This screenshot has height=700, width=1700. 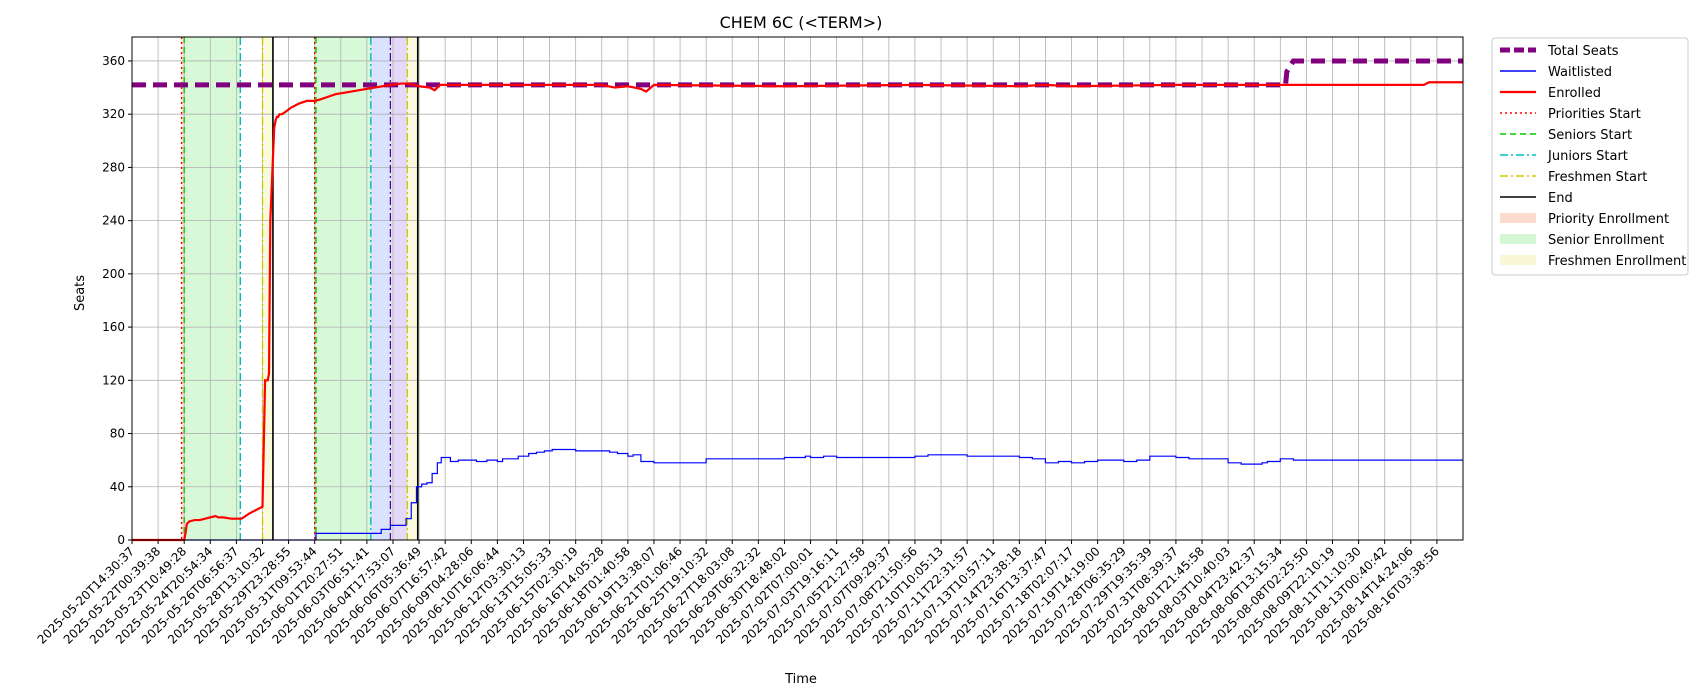 What do you see at coordinates (80, 293) in the screenshot?
I see `y-axis-label: Seats` at bounding box center [80, 293].